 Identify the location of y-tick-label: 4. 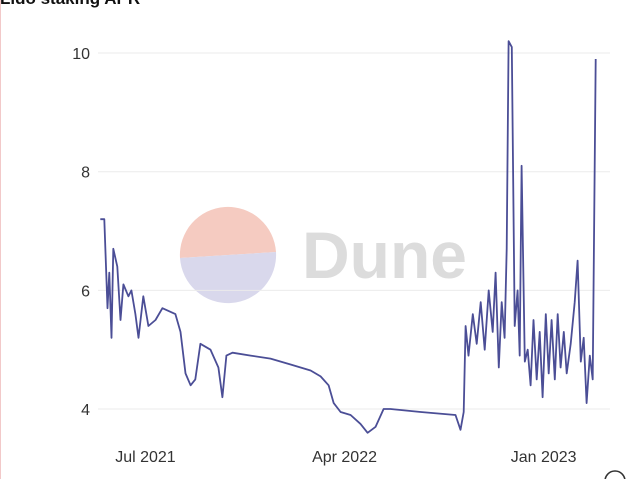
(85, 410).